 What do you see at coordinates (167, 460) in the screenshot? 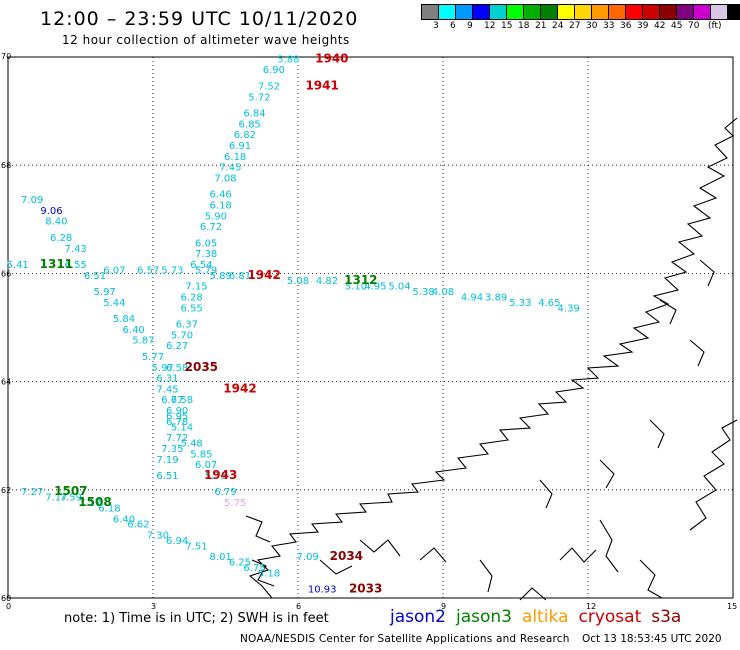
I see `wave-height-value: 7.19` at bounding box center [167, 460].